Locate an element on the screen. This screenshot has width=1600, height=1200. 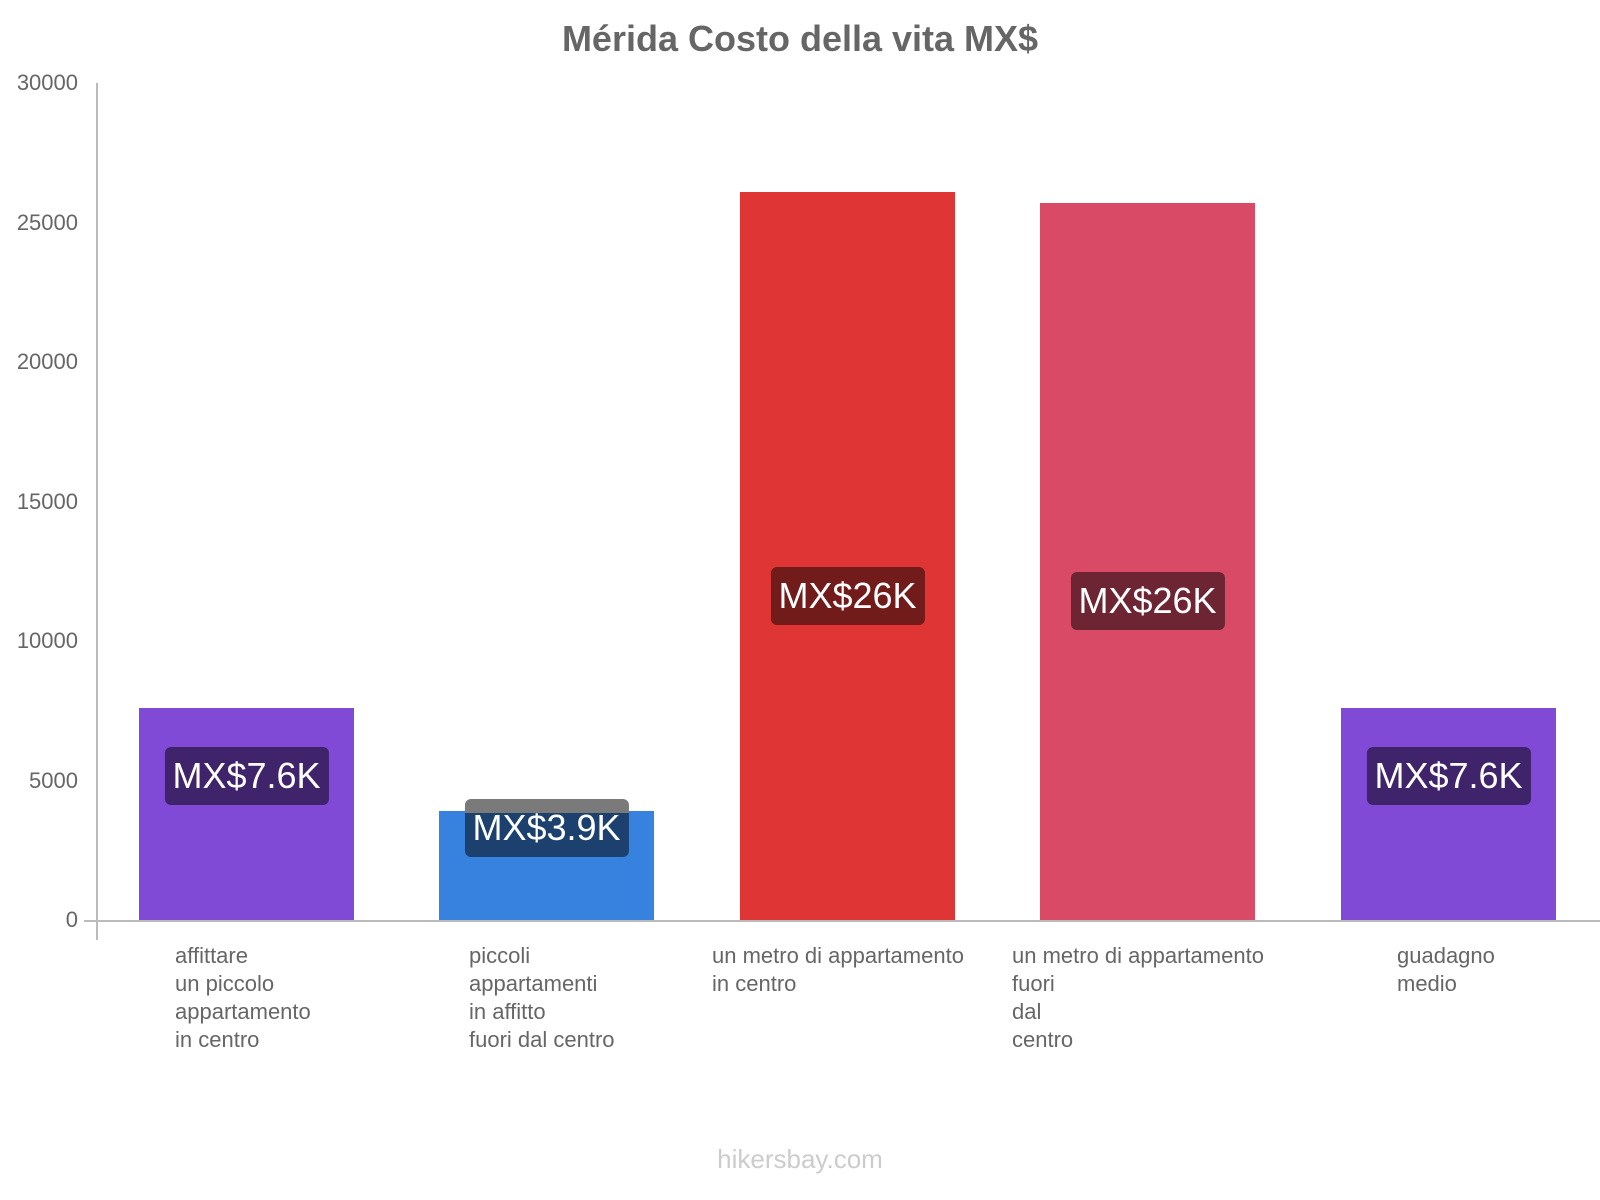
y-tick-label: 25000 is located at coordinates (47, 222).